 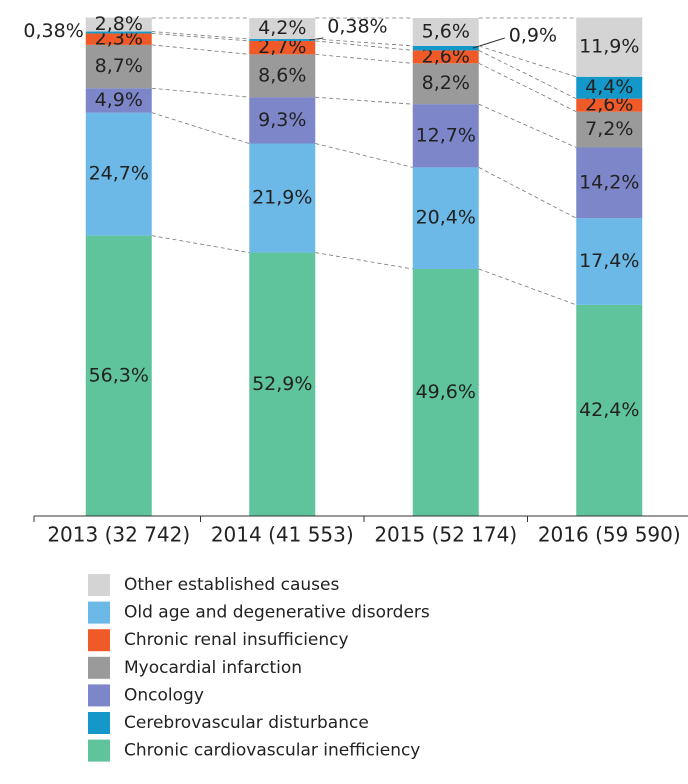 I want to click on x-tick-label: 2015 (52 174), so click(x=445, y=535).